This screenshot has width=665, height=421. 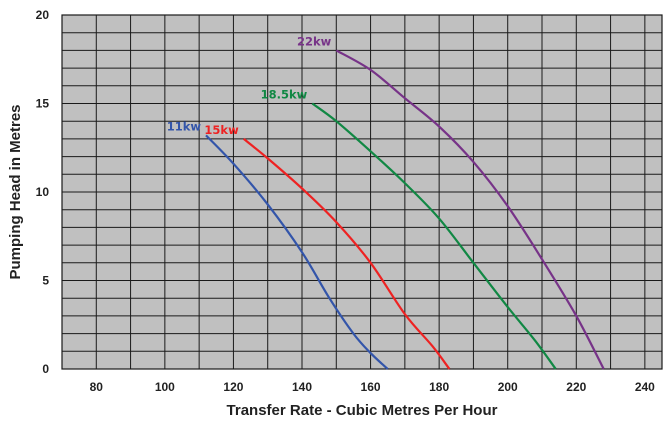 I want to click on y-tick-label: 10, so click(x=43, y=192).